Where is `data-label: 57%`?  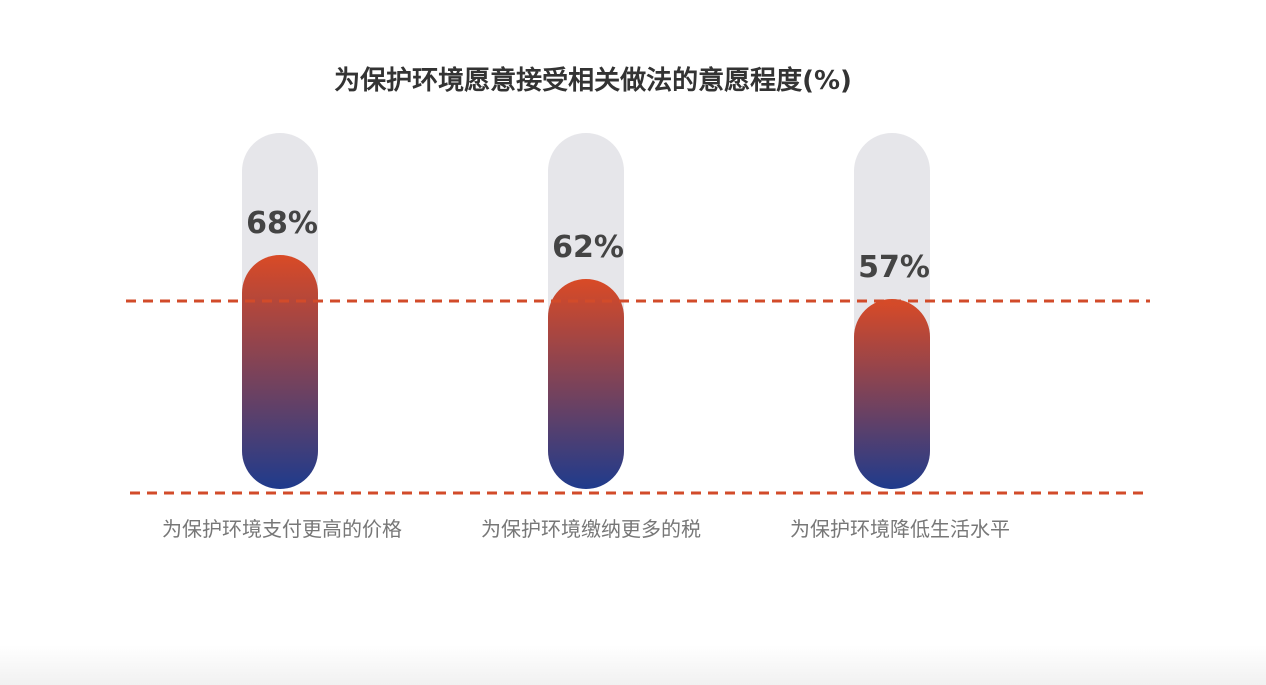 data-label: 57% is located at coordinates (894, 267).